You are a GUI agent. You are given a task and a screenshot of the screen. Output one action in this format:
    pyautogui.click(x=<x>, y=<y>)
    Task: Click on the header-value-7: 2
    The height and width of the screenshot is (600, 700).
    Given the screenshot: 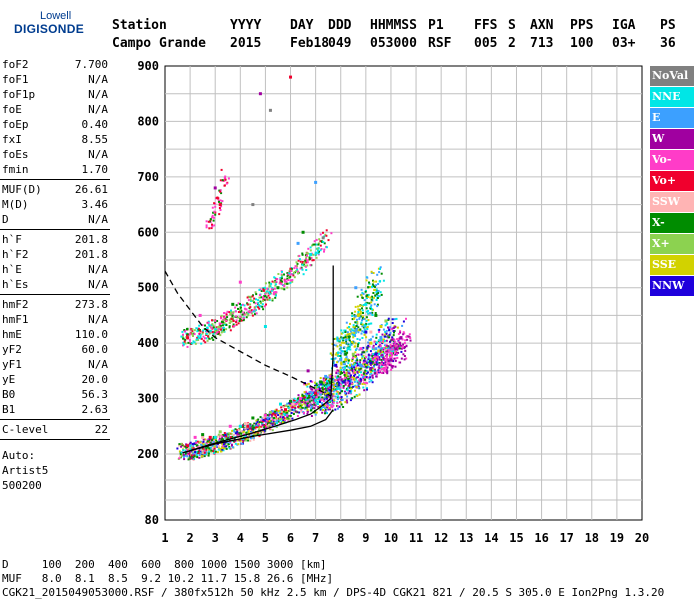 What is the action you would take?
    pyautogui.click(x=512, y=43)
    